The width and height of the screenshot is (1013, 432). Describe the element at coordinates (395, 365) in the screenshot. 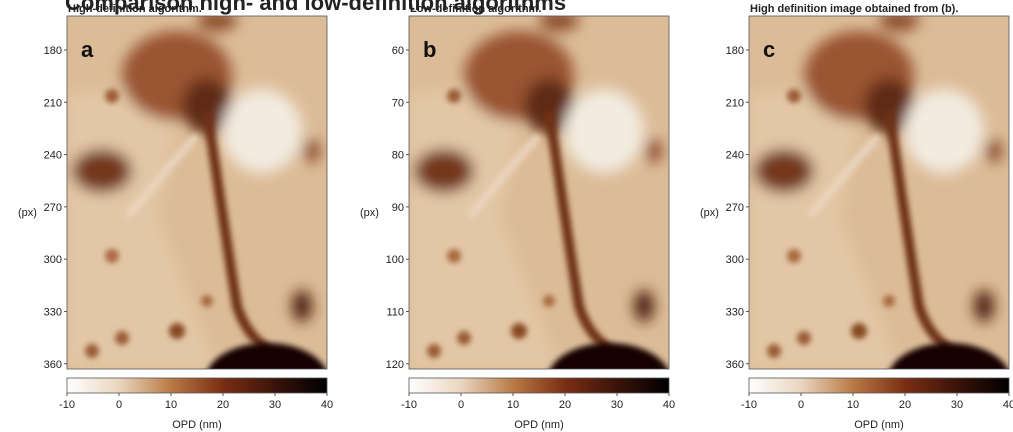

I see `y-tick-label: 120` at that location.